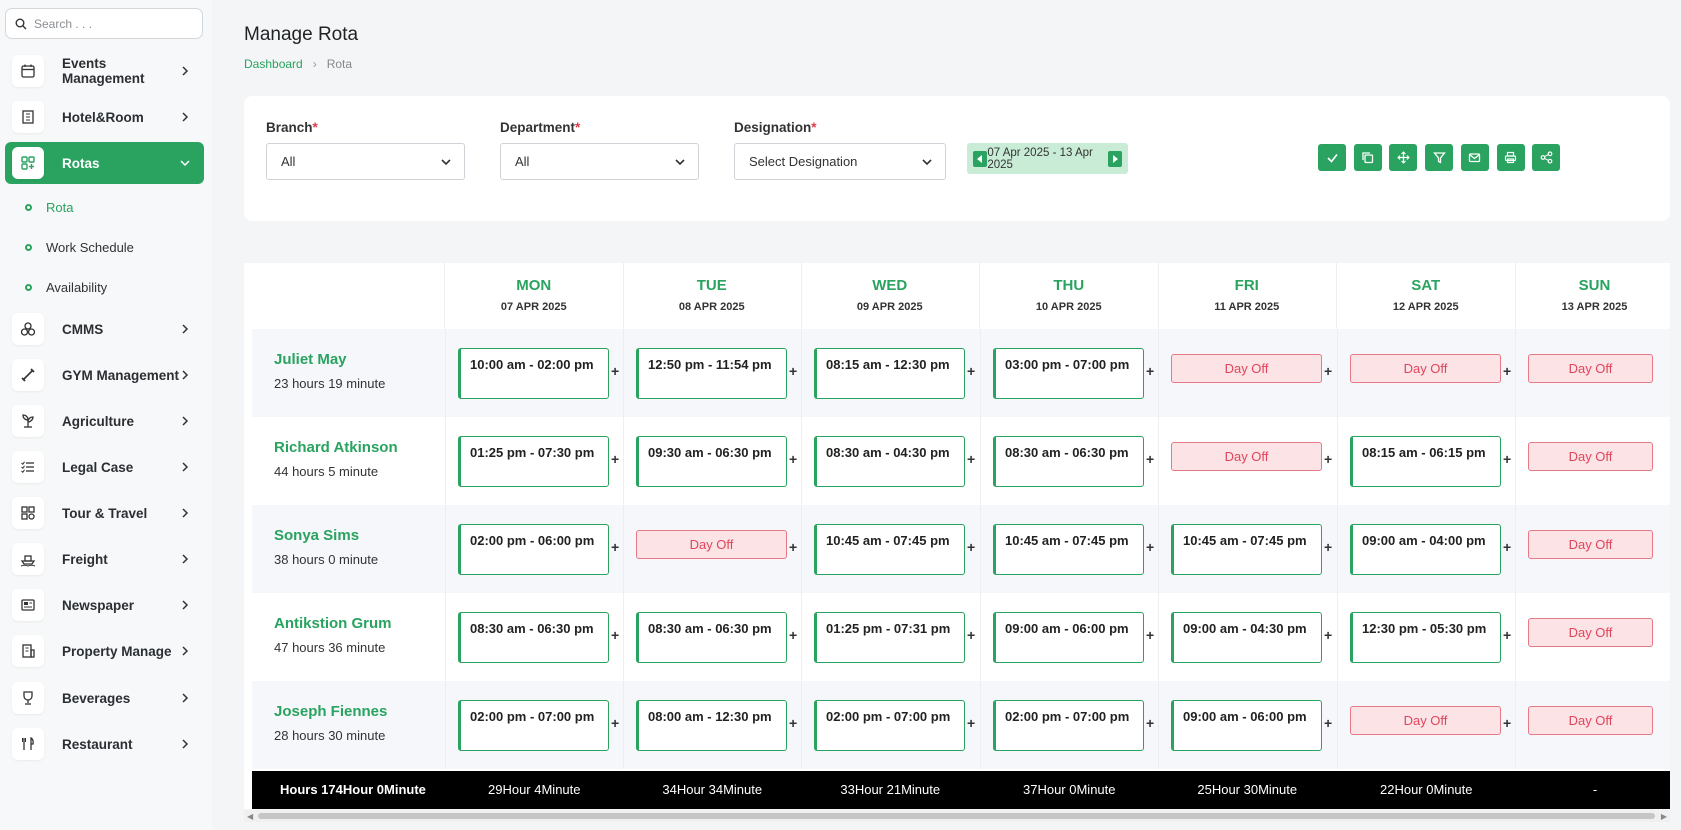 The width and height of the screenshot is (1681, 830). I want to click on shift-card: 12:30 pm - 05:30 pm, so click(1425, 637).